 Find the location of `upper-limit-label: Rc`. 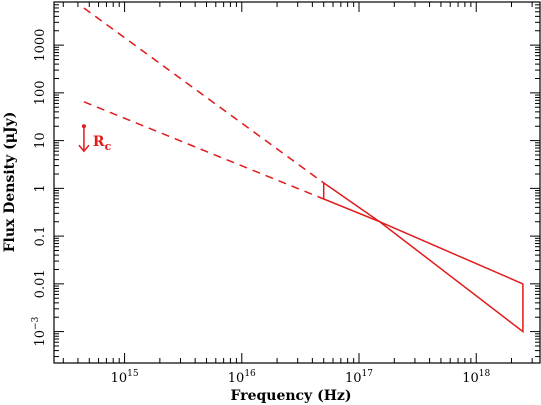

upper-limit-label: Rc is located at coordinates (102, 143).